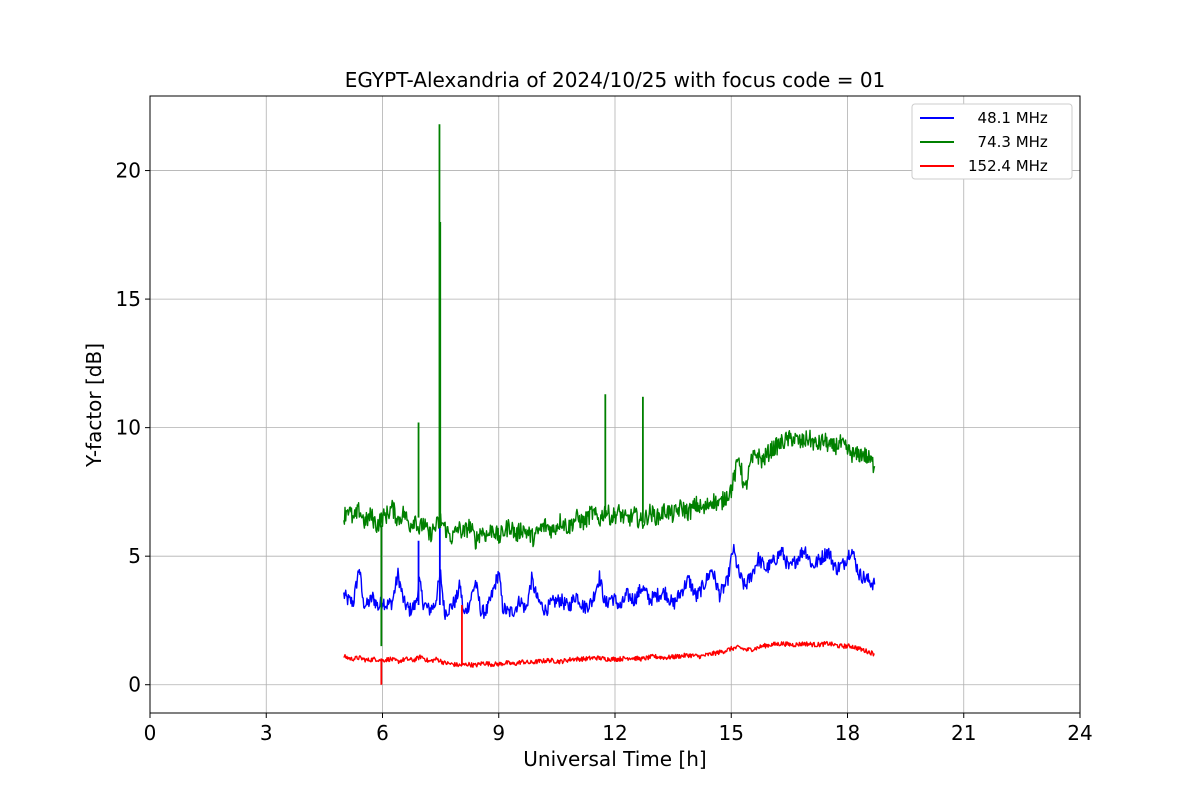  I want to click on series-line-152-4-mhz, so click(609, 654).